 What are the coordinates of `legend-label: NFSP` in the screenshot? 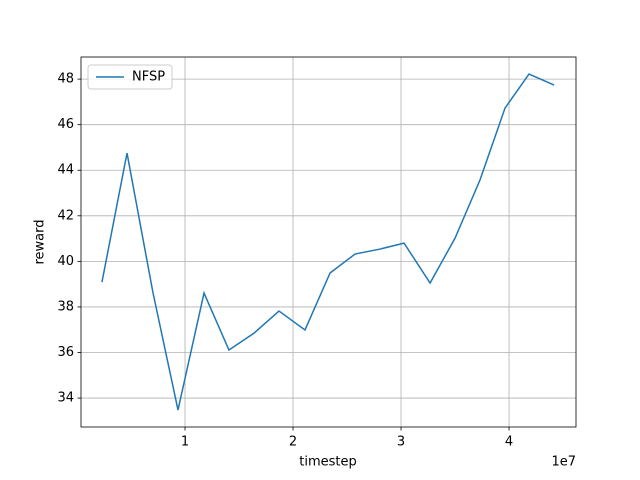 It's located at (148, 77).